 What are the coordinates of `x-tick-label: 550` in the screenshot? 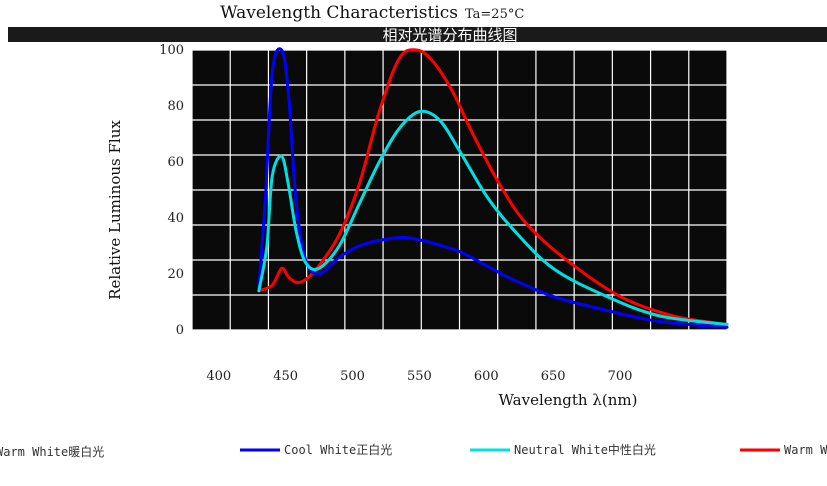 It's located at (419, 376).